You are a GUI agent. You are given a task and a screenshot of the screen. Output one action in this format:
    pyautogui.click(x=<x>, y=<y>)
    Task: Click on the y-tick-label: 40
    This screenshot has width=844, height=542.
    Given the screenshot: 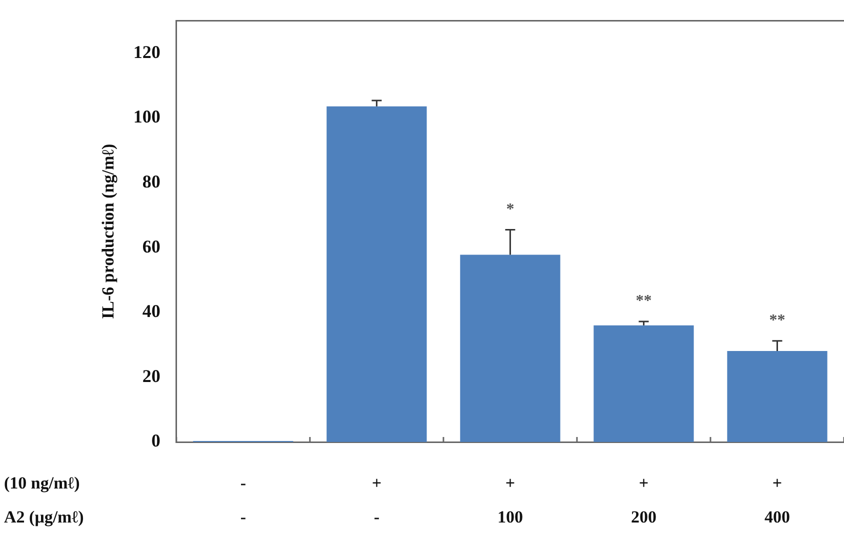 What is the action you would take?
    pyautogui.click(x=151, y=311)
    